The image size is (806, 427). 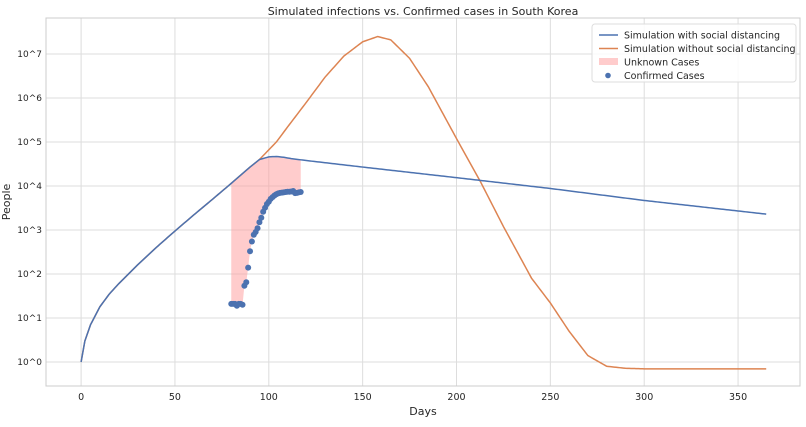 I want to click on legend-swatch-patch, so click(x=608, y=61).